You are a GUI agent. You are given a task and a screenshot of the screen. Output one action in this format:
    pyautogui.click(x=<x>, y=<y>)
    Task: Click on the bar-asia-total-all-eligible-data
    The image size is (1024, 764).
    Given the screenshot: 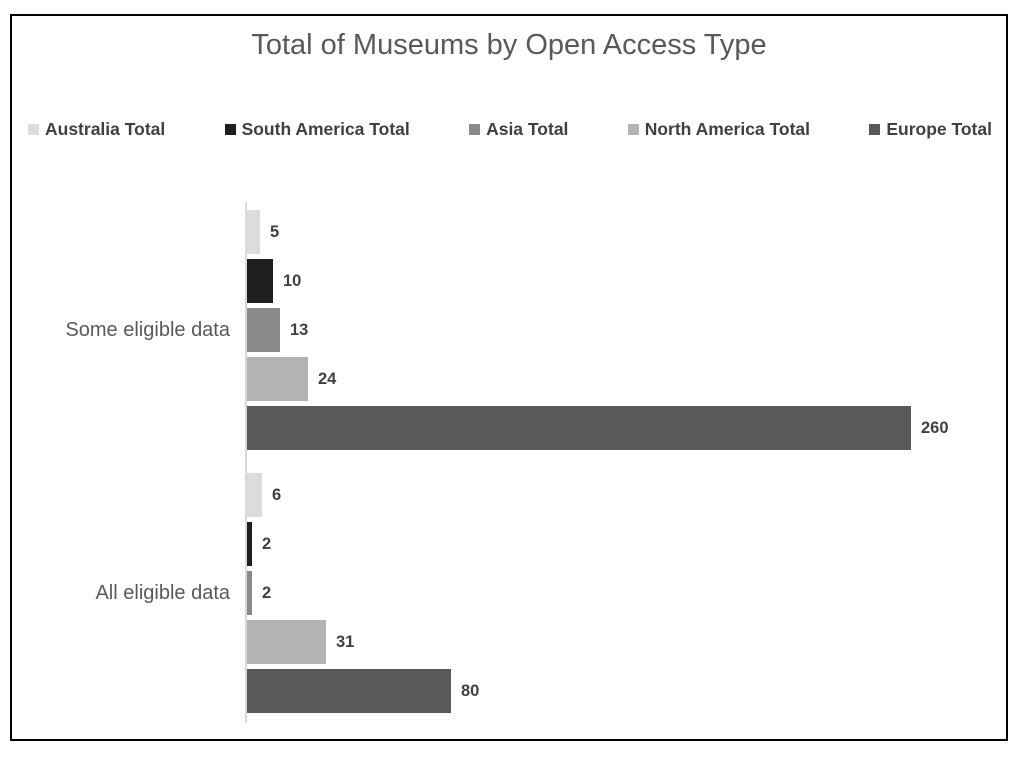 What is the action you would take?
    pyautogui.click(x=249, y=593)
    